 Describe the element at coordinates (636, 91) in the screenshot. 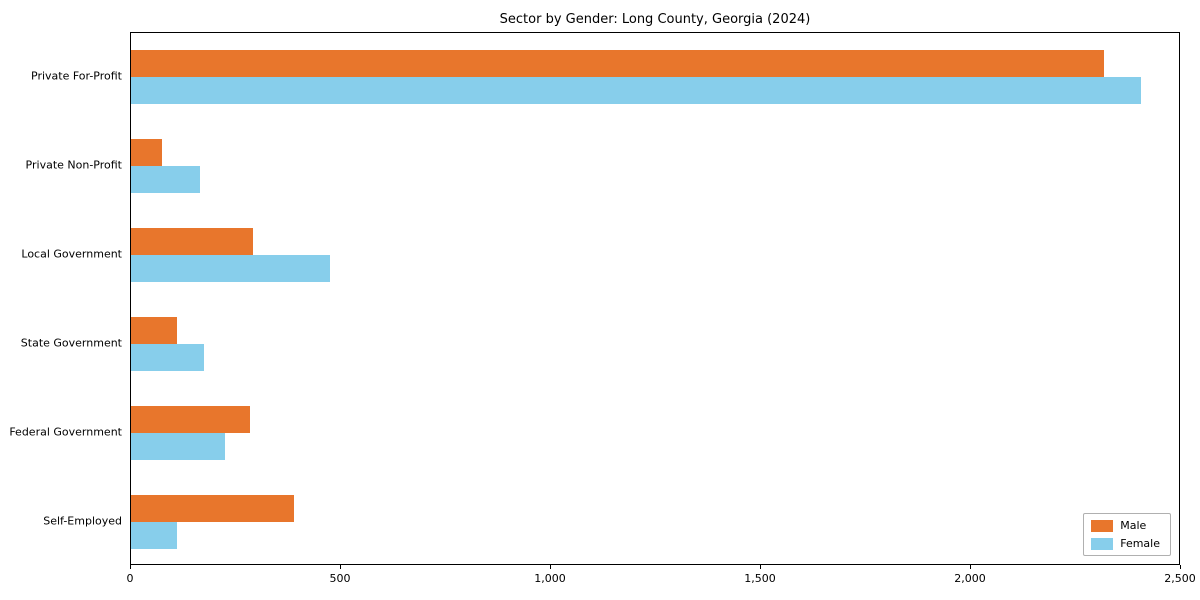

I see `bar-female-private-for-profit` at that location.